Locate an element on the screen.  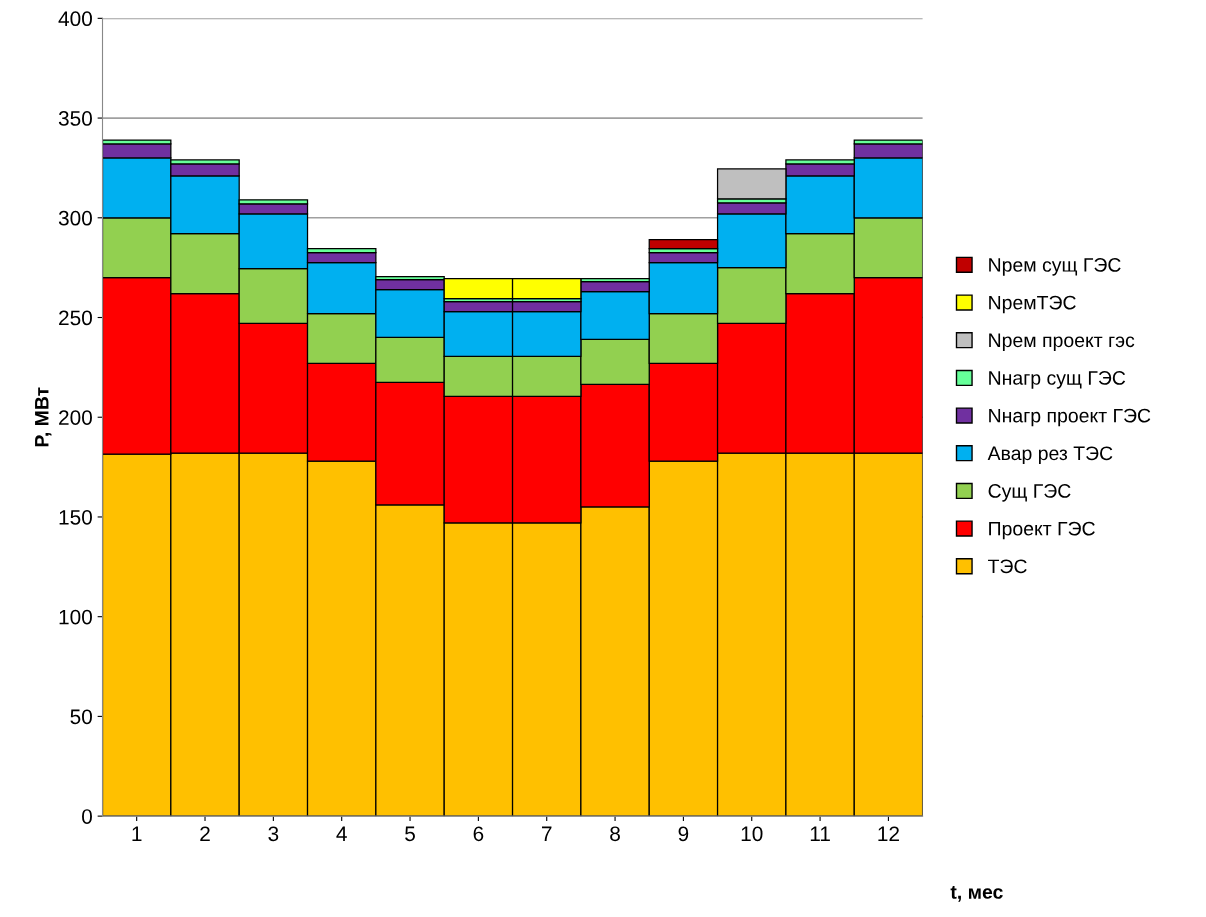
x-tick-label: 3 is located at coordinates (273, 834).